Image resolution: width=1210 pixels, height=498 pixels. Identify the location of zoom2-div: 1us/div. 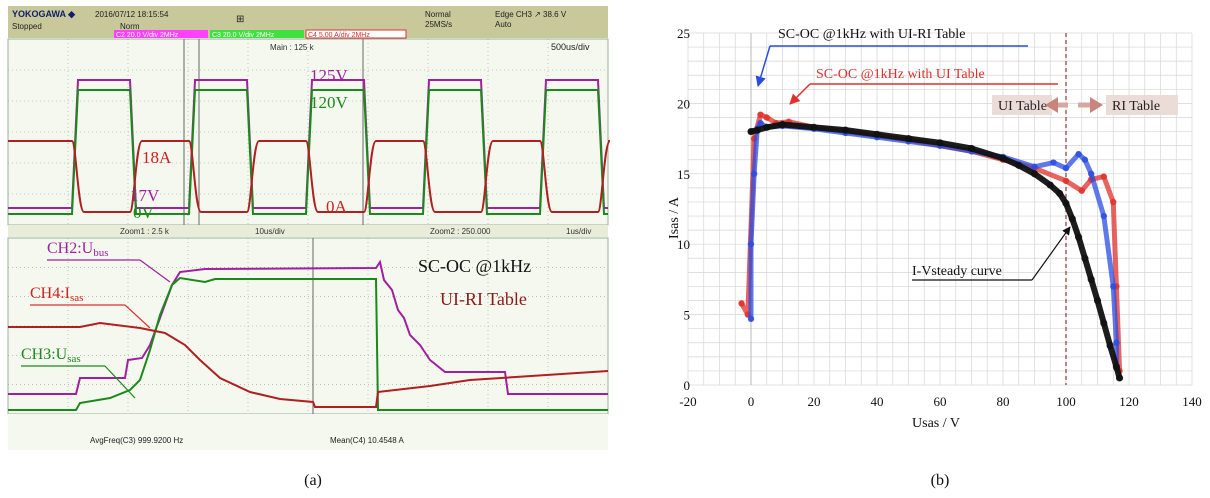
(578, 231).